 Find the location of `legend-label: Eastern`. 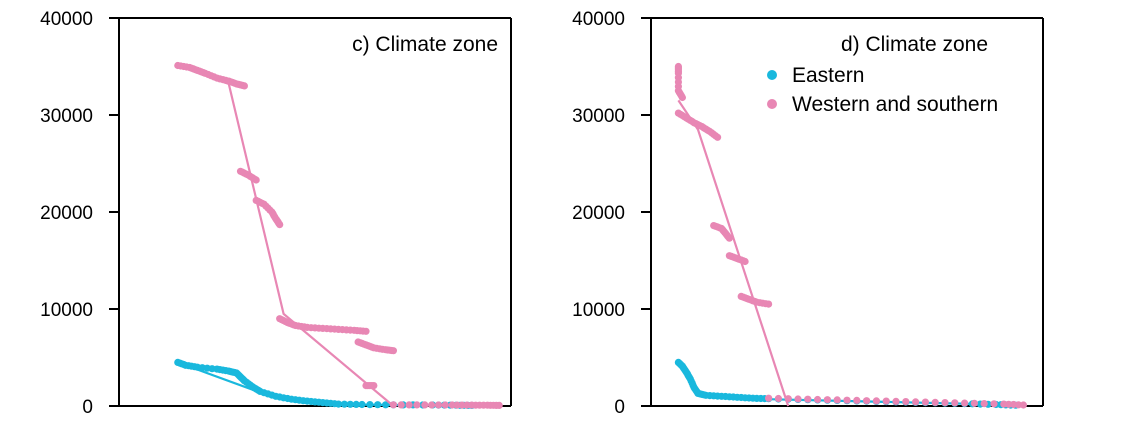

legend-label: Eastern is located at coordinates (828, 75).